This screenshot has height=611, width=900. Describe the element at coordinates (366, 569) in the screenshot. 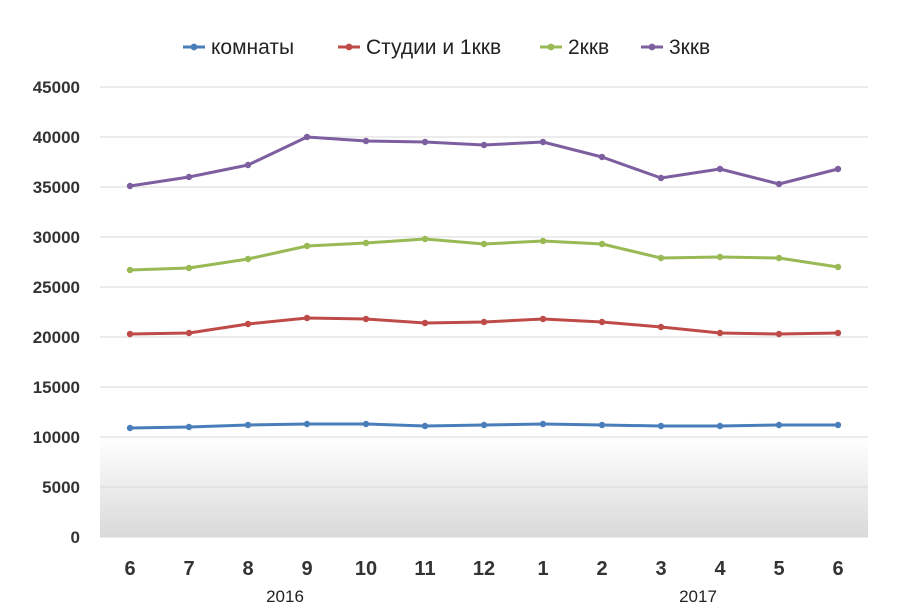

I see `x-tick-label: 10` at that location.